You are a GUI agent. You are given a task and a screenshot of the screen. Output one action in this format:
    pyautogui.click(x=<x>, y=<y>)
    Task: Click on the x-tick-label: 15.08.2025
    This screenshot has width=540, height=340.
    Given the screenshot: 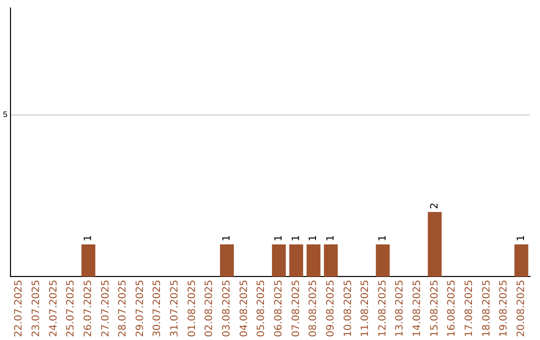 What is the action you would take?
    pyautogui.click(x=434, y=309)
    